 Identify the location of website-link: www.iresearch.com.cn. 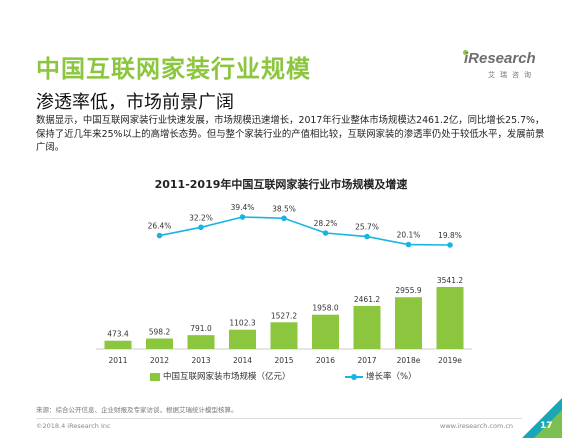
(477, 426).